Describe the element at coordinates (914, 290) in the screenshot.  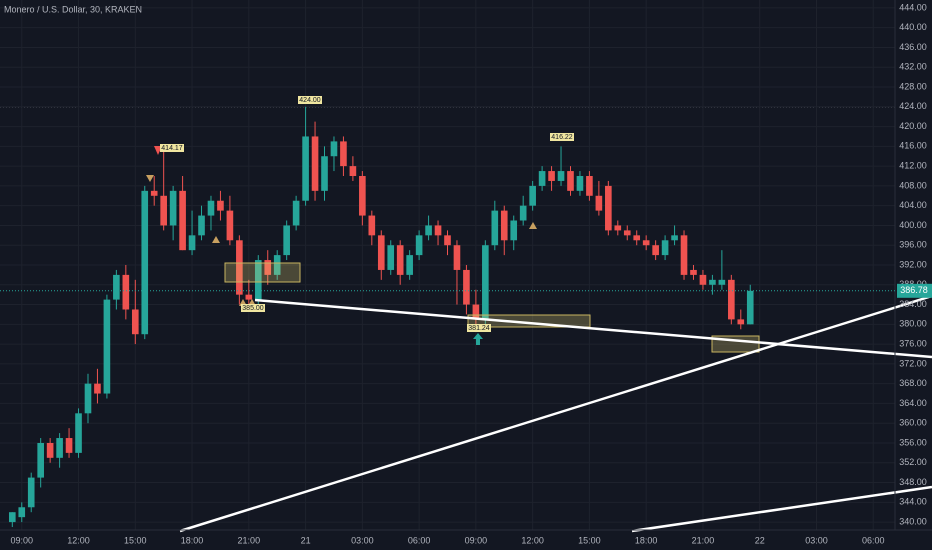
I see `price-label: 386.78` at that location.